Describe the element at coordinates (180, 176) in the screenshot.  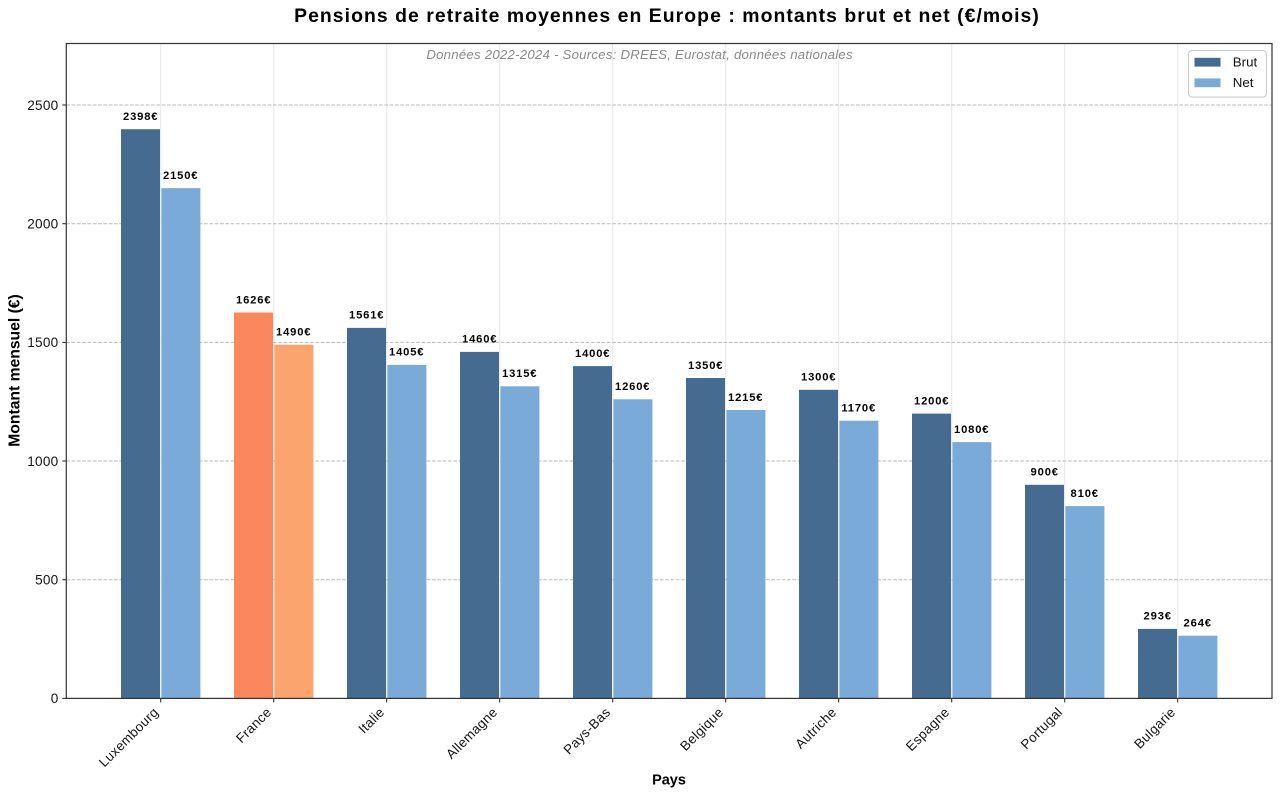
I see `svg-text: 2150€` at that location.